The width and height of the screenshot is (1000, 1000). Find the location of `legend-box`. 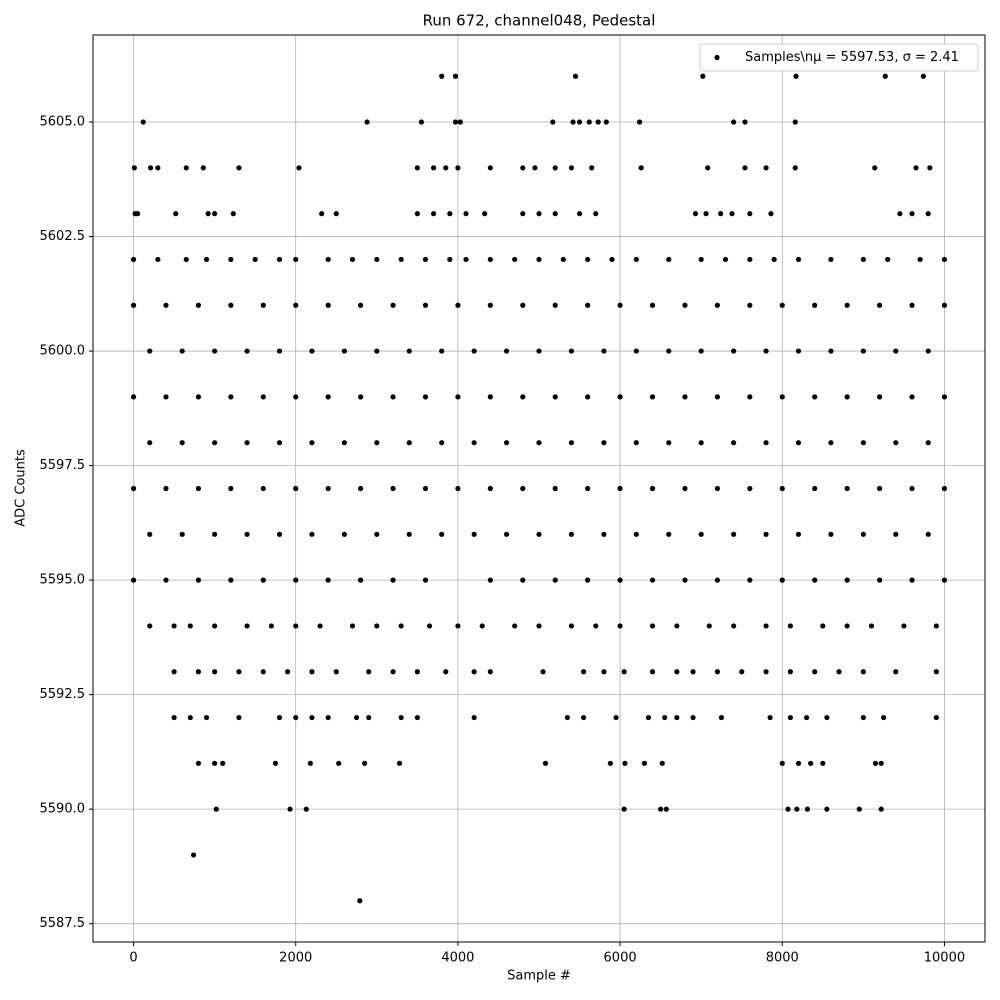

legend-box is located at coordinates (839, 57).